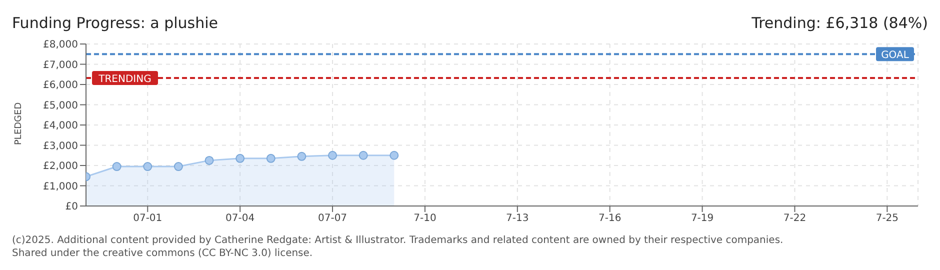 This screenshot has width=940, height=270. What do you see at coordinates (702, 218) in the screenshot?
I see `x-tick-label: 7-19` at bounding box center [702, 218].